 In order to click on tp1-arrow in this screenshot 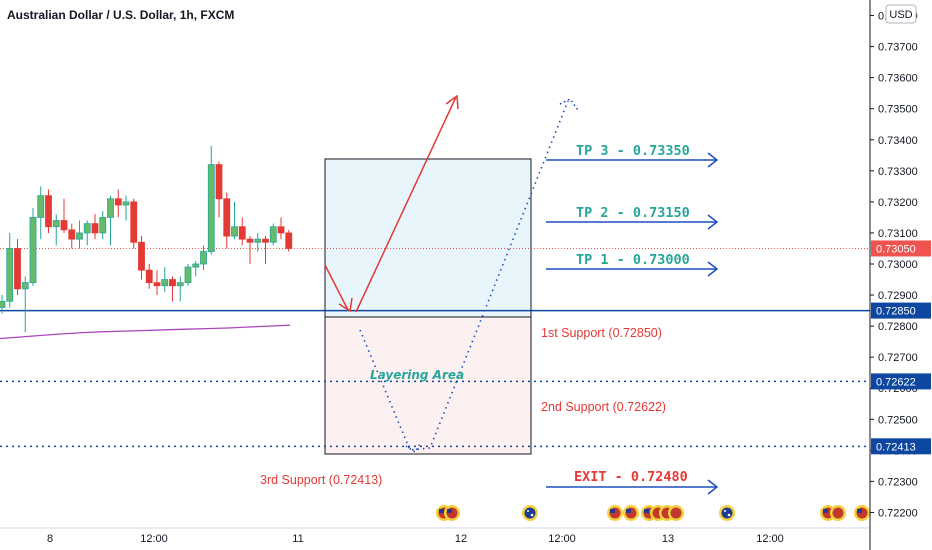, I will do `click(632, 269)`.